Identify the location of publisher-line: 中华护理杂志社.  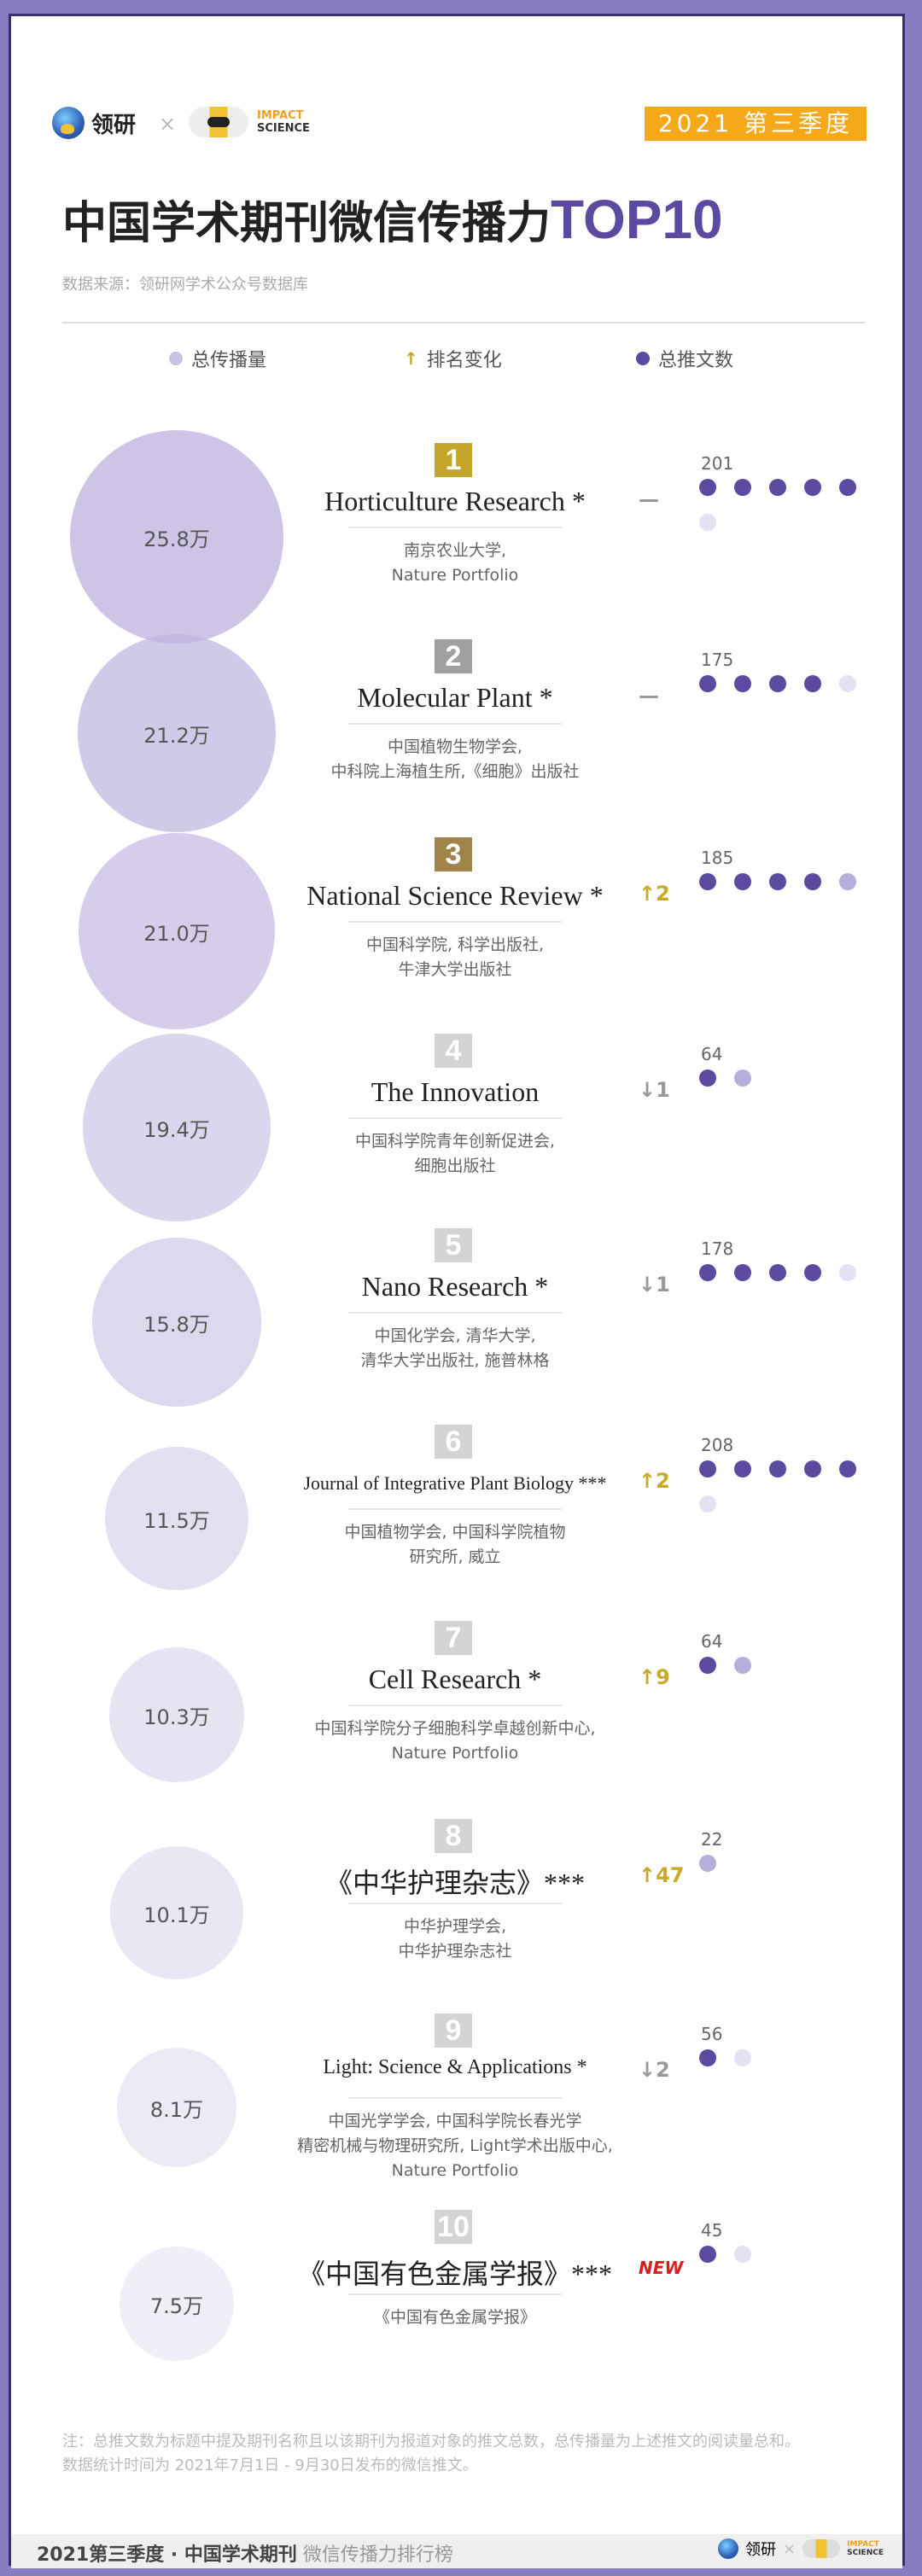
(455, 1951).